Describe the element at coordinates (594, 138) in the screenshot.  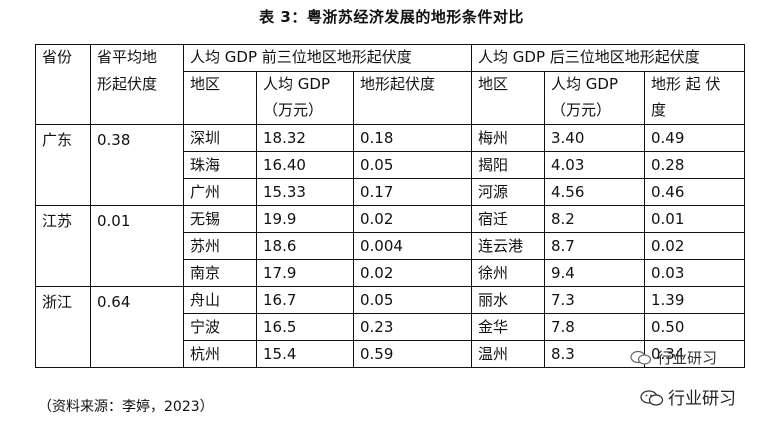
I see `bottom-gdp-cell: 3.40` at that location.